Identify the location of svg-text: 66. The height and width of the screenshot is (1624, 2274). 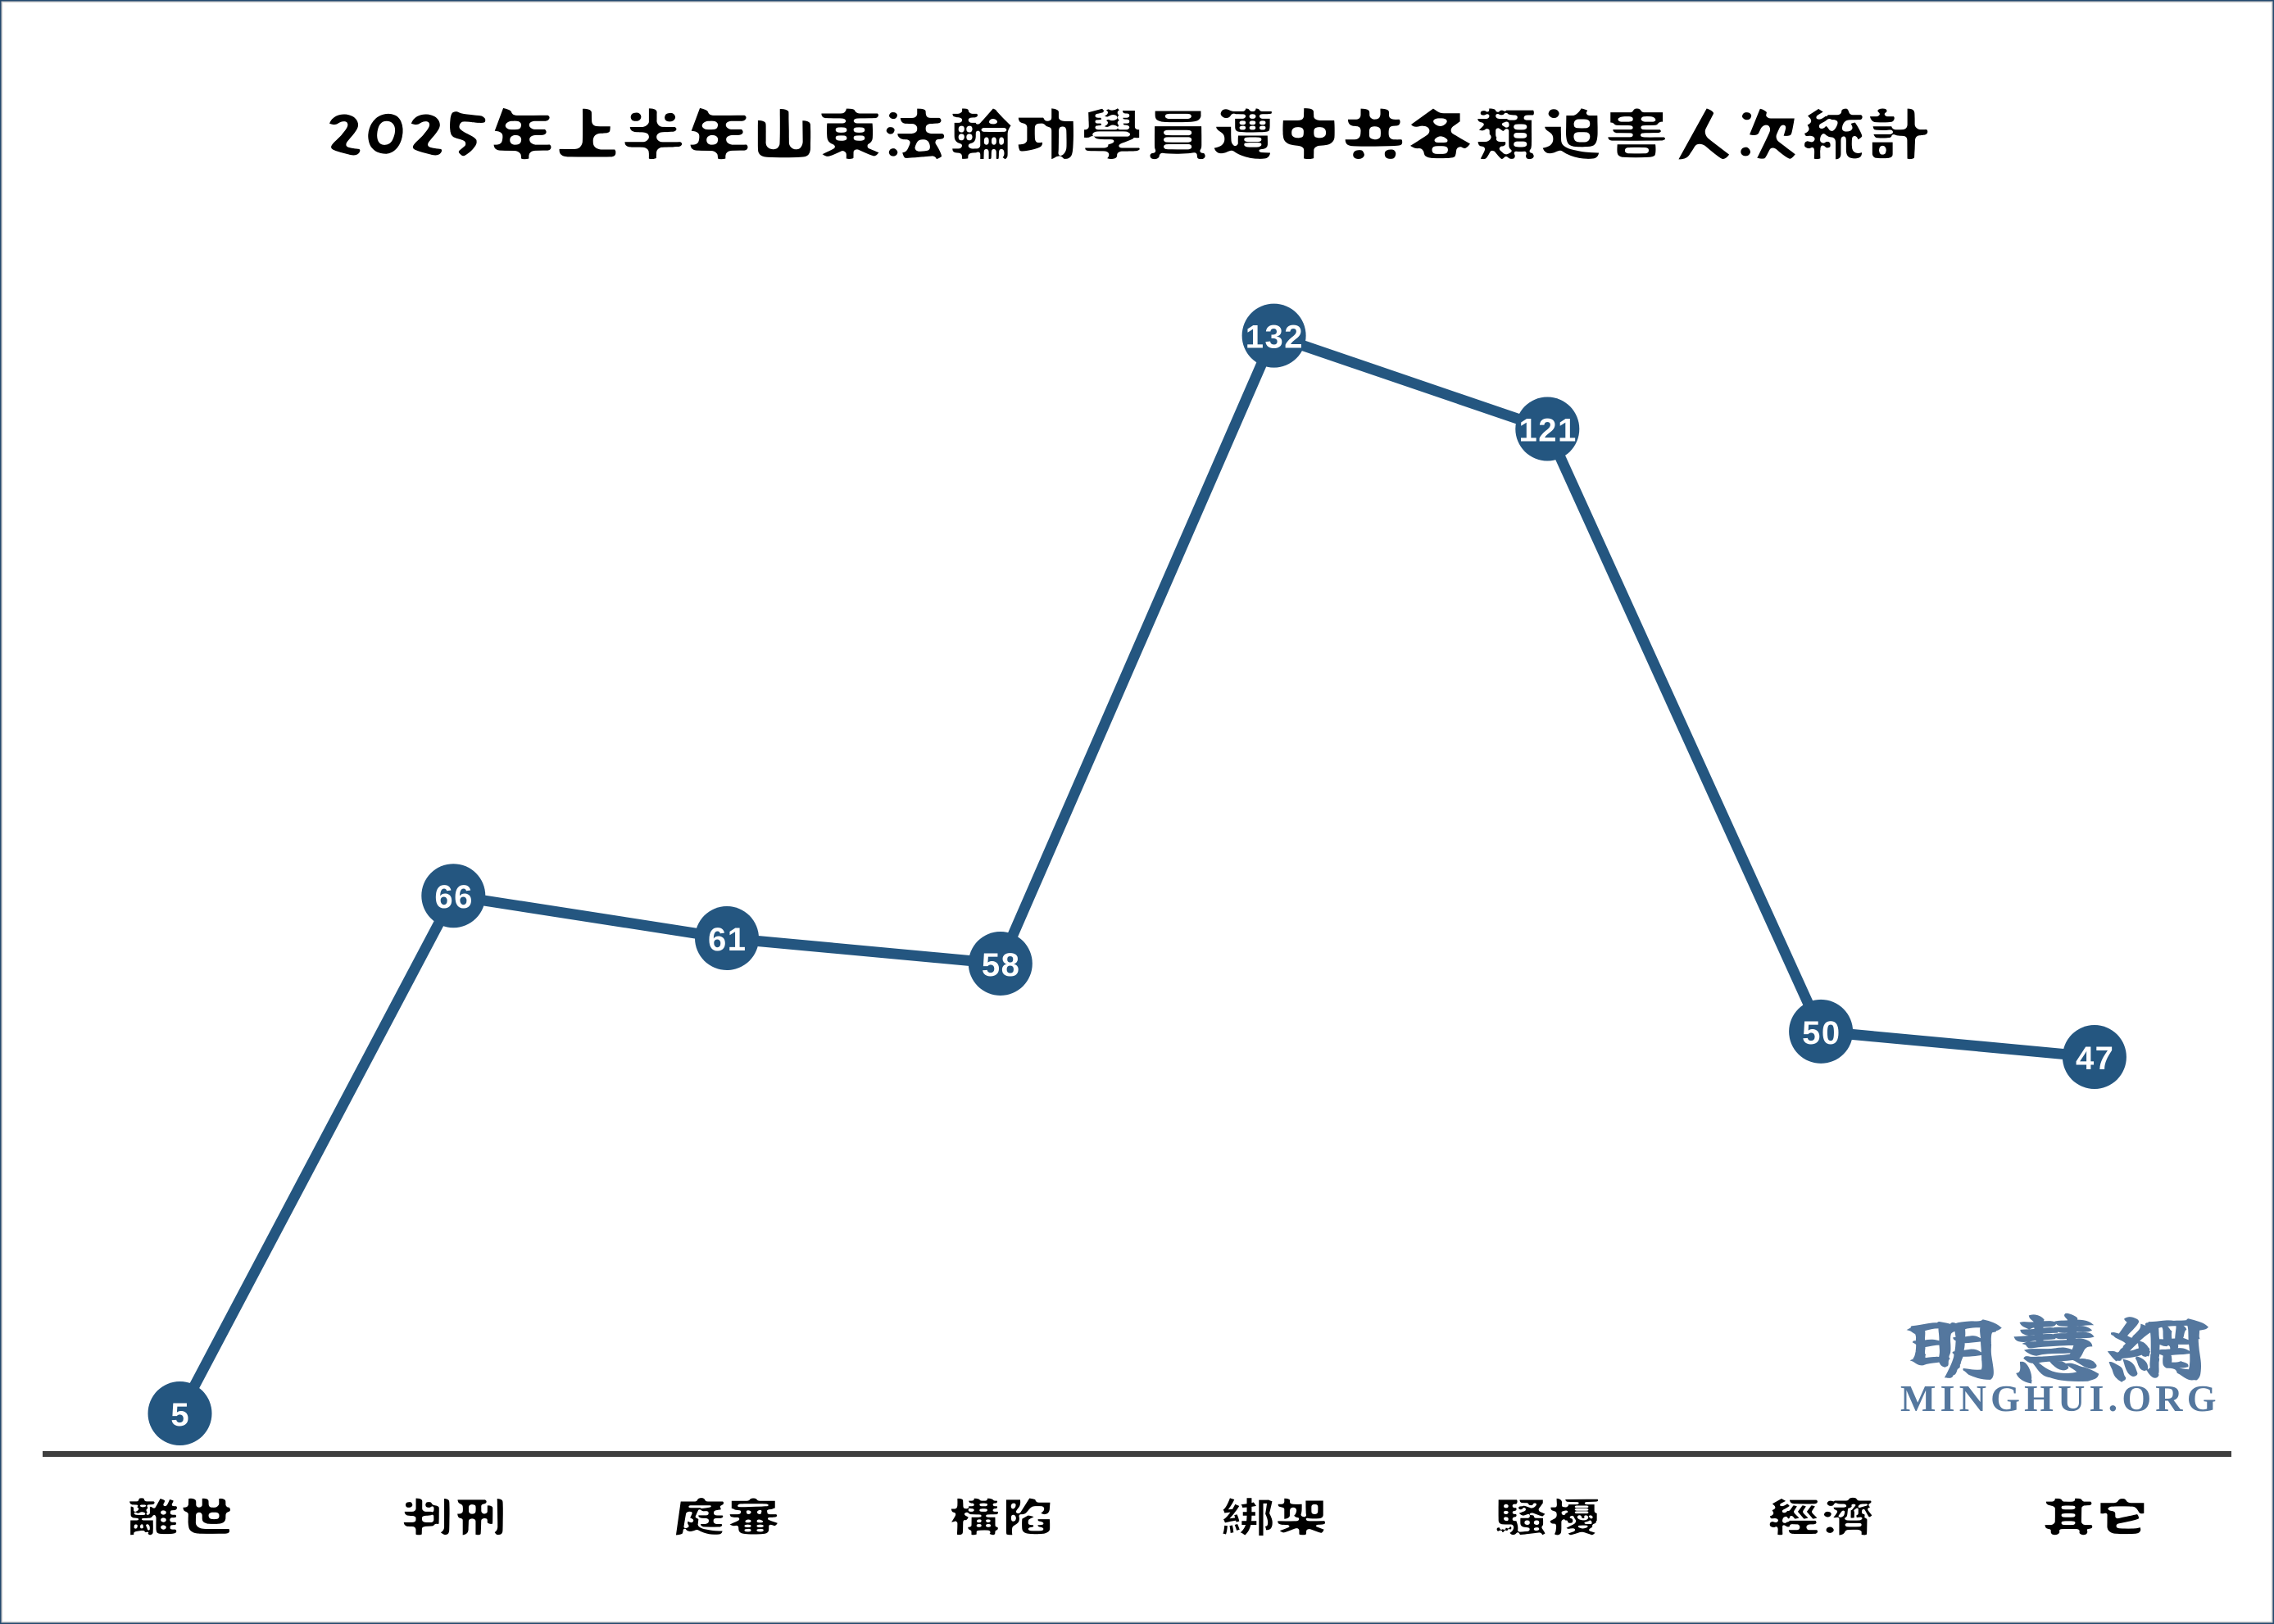
(454, 897).